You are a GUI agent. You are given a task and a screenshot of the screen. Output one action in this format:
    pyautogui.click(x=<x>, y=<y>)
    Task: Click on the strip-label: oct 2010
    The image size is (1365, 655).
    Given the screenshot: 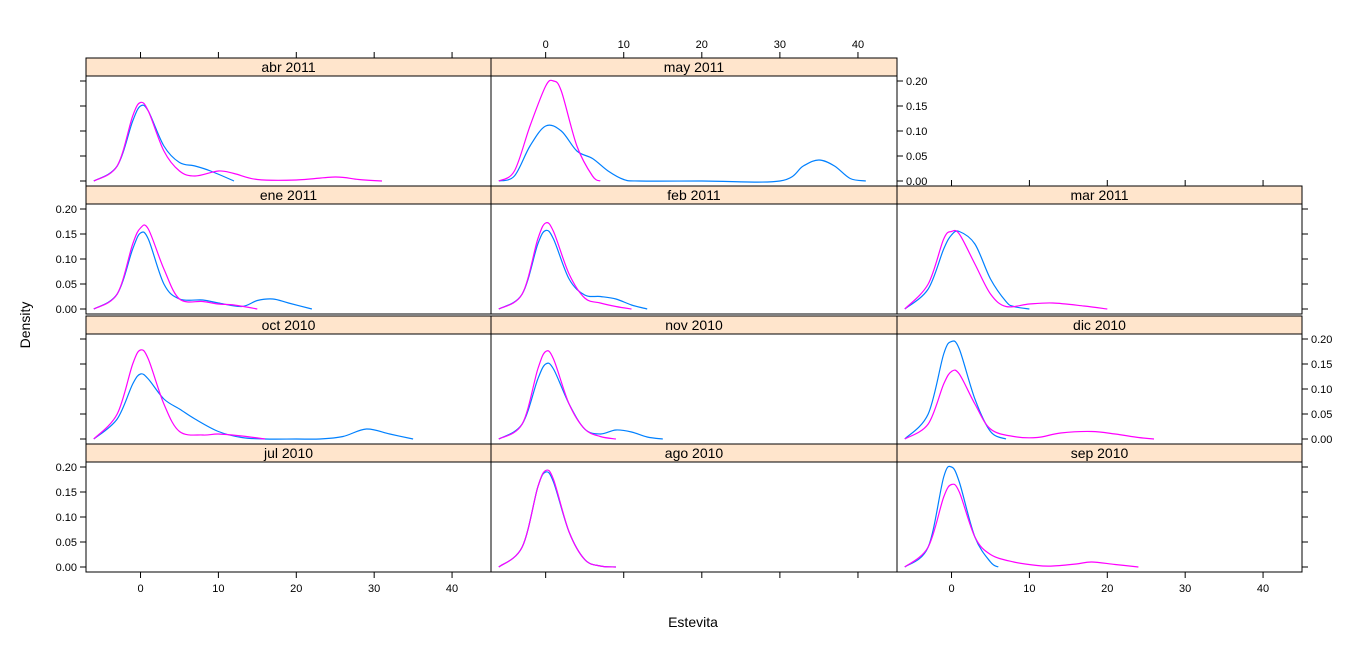 What is the action you would take?
    pyautogui.click(x=289, y=325)
    